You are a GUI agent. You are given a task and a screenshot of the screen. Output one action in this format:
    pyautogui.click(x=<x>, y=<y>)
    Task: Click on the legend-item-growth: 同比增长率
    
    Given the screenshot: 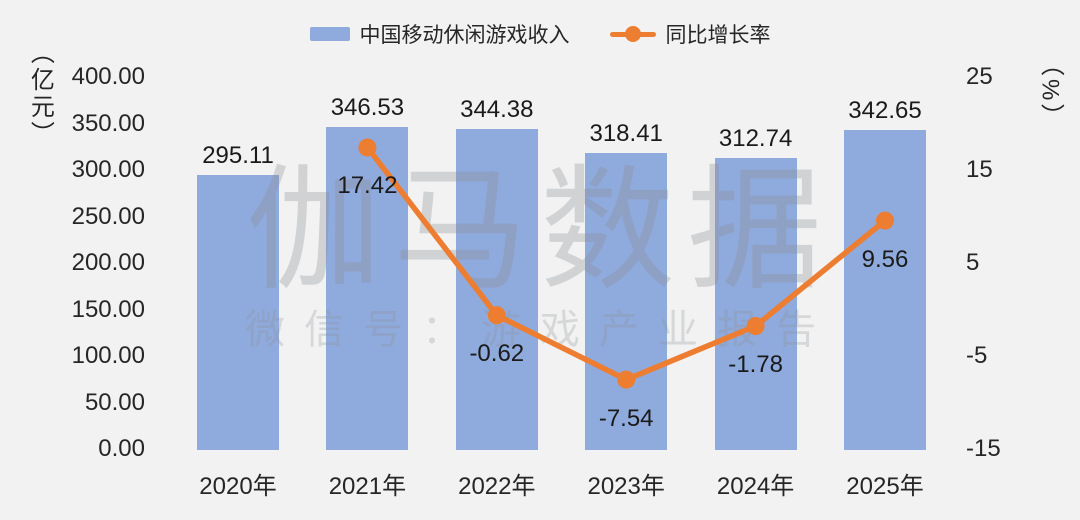 What is the action you would take?
    pyautogui.click(x=690, y=34)
    